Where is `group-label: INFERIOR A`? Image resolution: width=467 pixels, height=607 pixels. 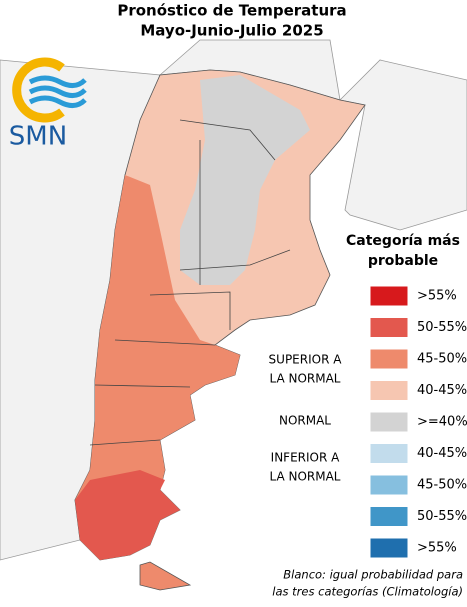
group-label: INFERIOR A is located at coordinates (305, 458).